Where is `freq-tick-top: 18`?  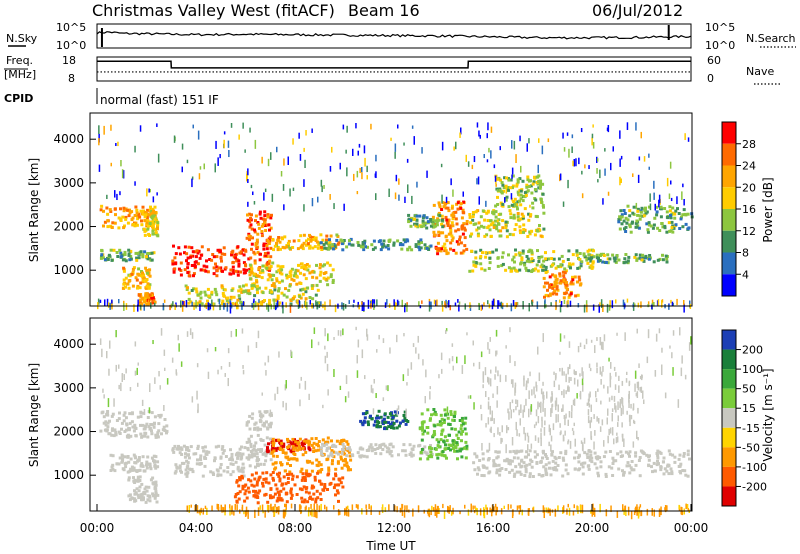 freq-tick-top: 18 is located at coordinates (69, 60).